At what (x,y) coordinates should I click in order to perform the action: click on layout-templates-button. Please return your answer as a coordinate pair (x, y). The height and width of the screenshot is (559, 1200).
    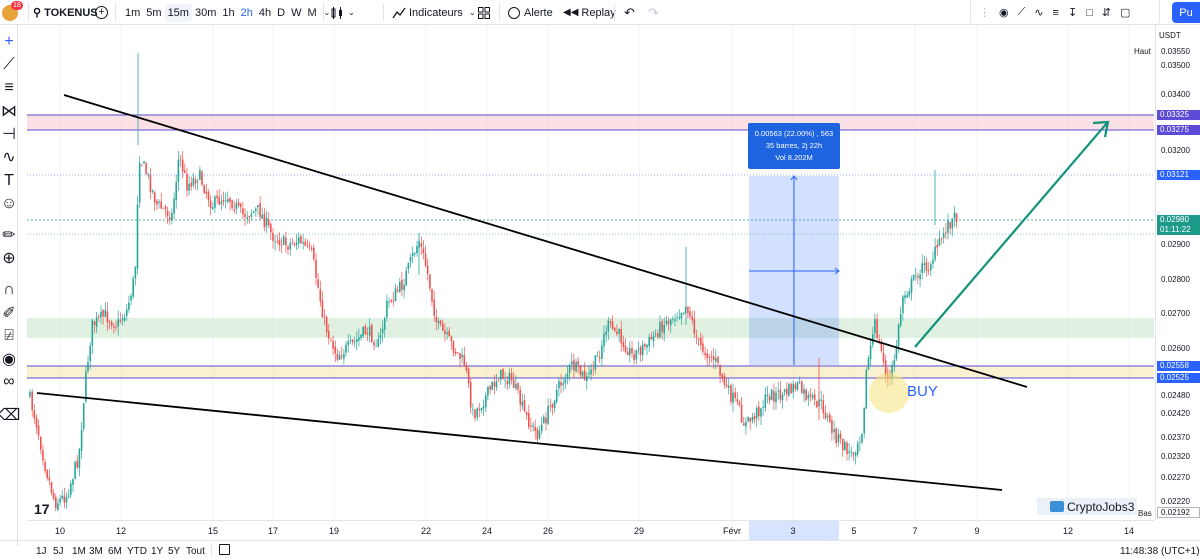
    Looking at the image, I should click on (484, 12).